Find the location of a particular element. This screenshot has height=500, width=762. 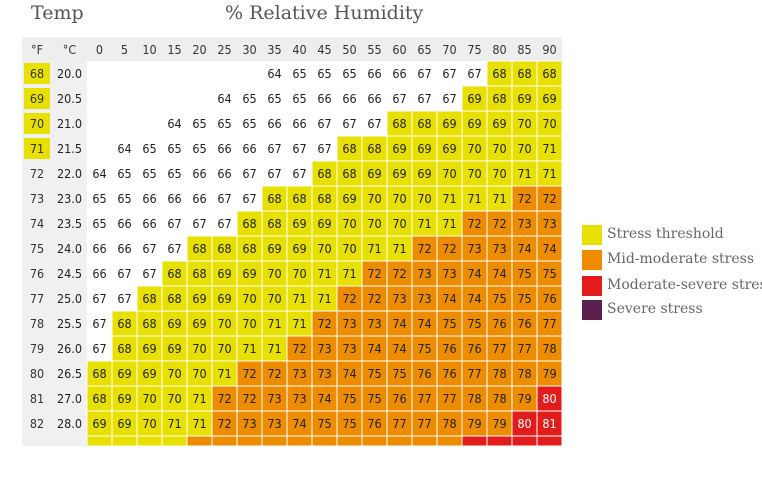

fahrenheit-label: 79 is located at coordinates (37, 348).